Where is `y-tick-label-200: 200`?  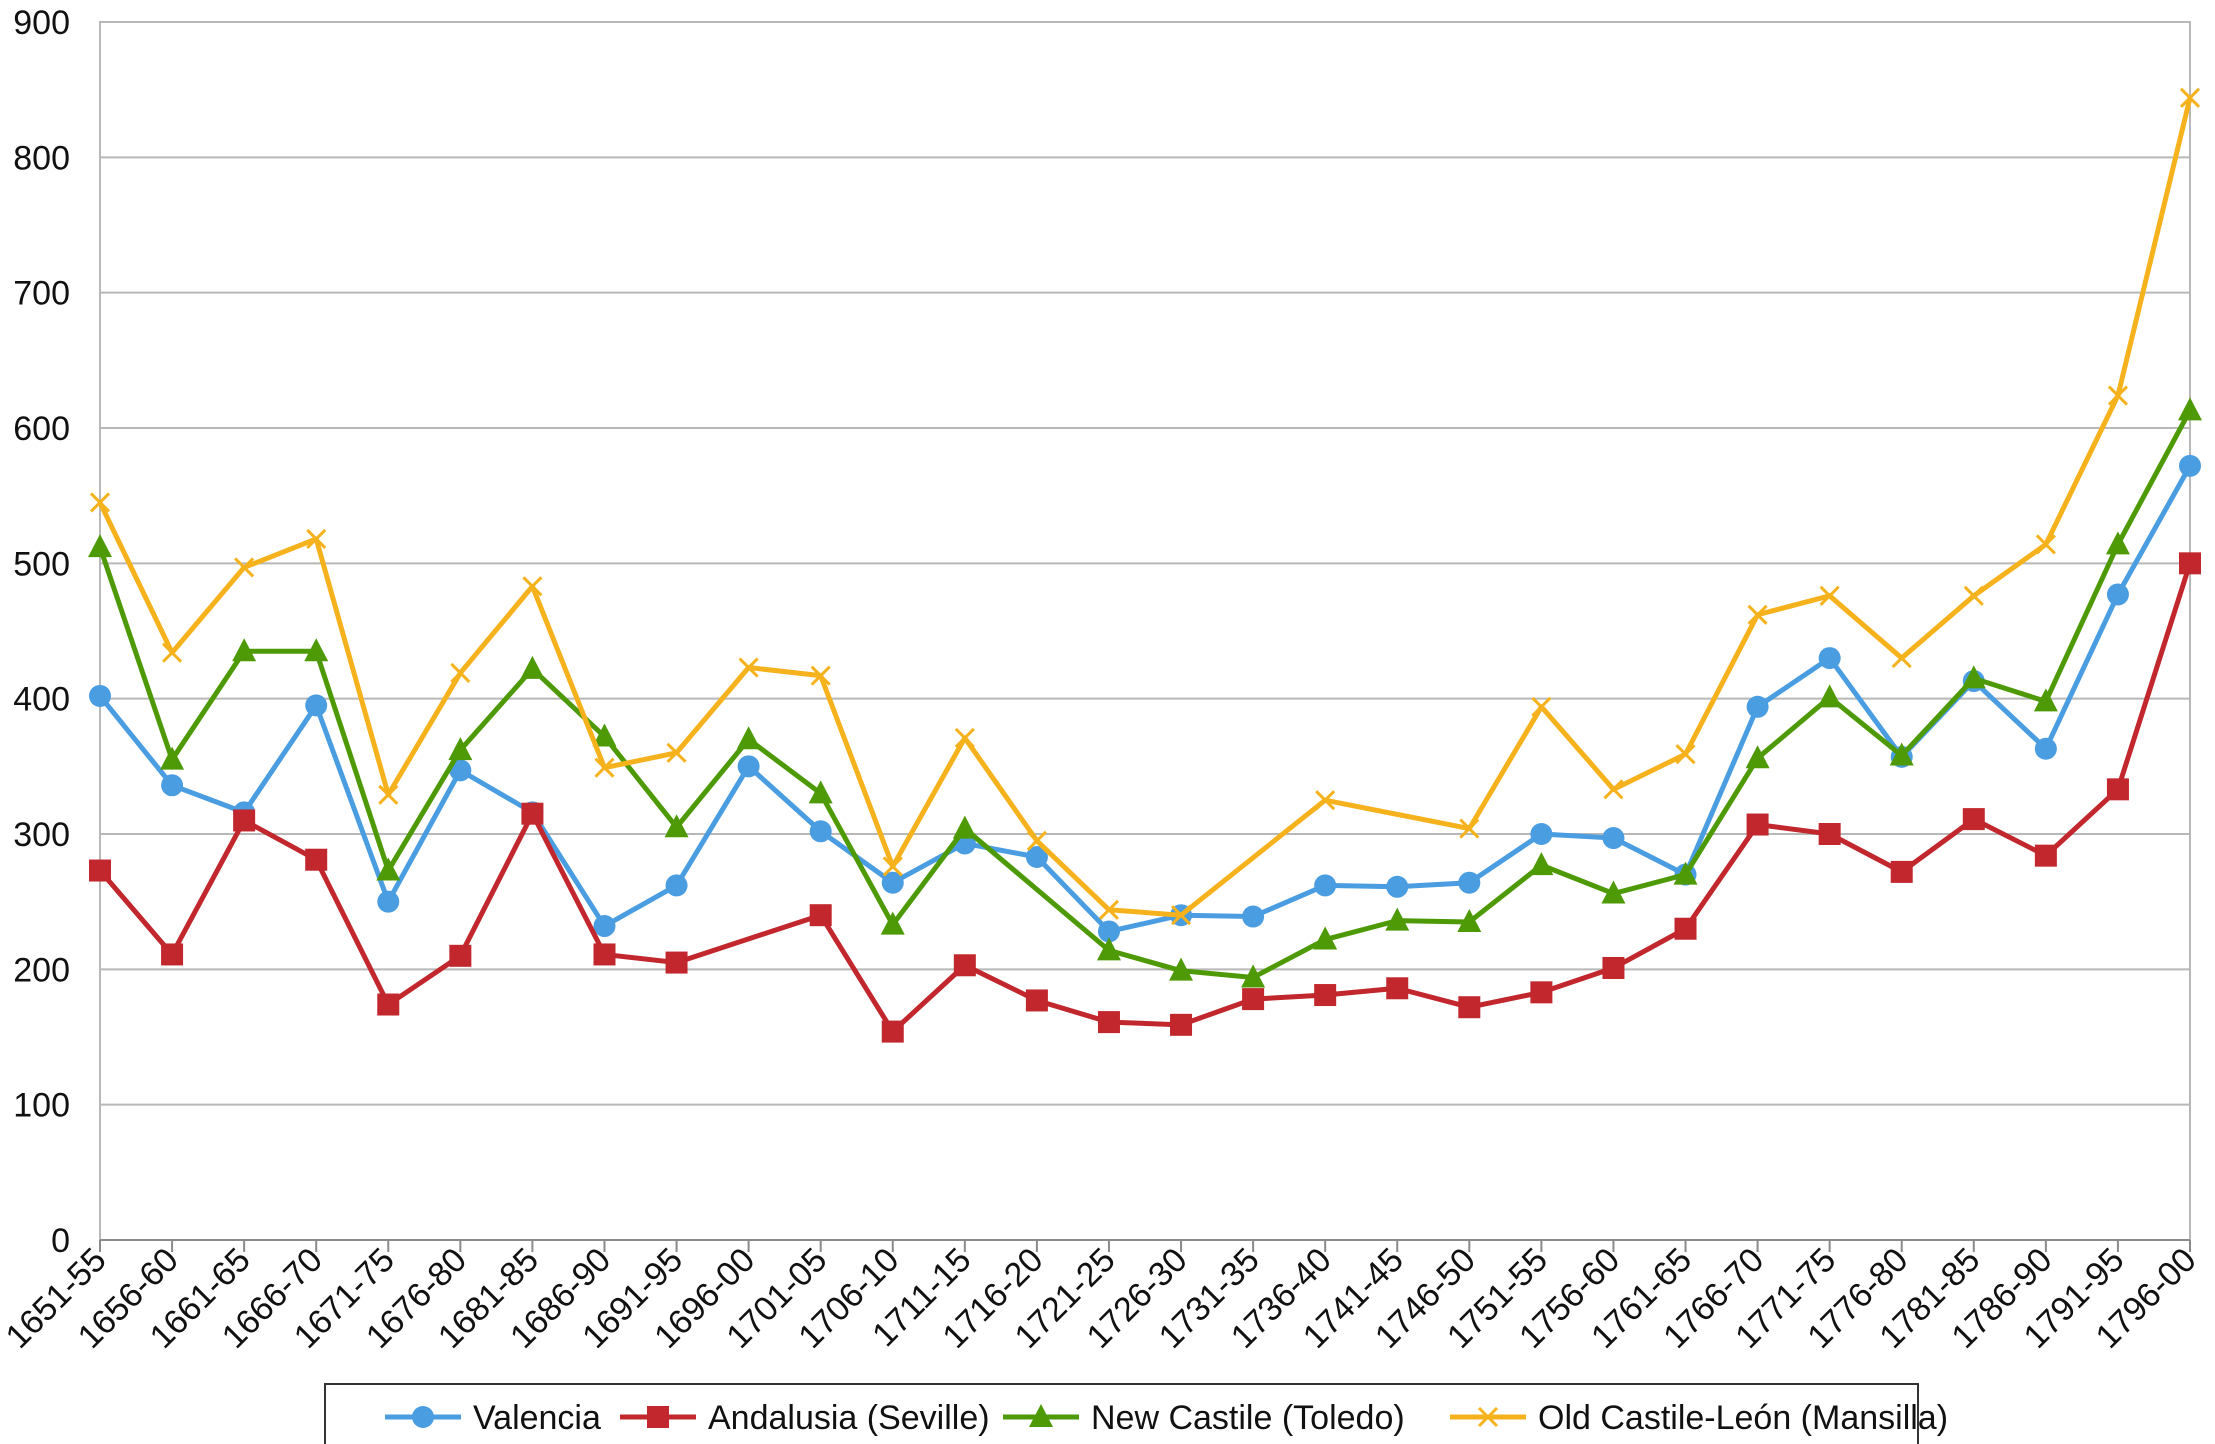 y-tick-label-200: 200 is located at coordinates (41, 970).